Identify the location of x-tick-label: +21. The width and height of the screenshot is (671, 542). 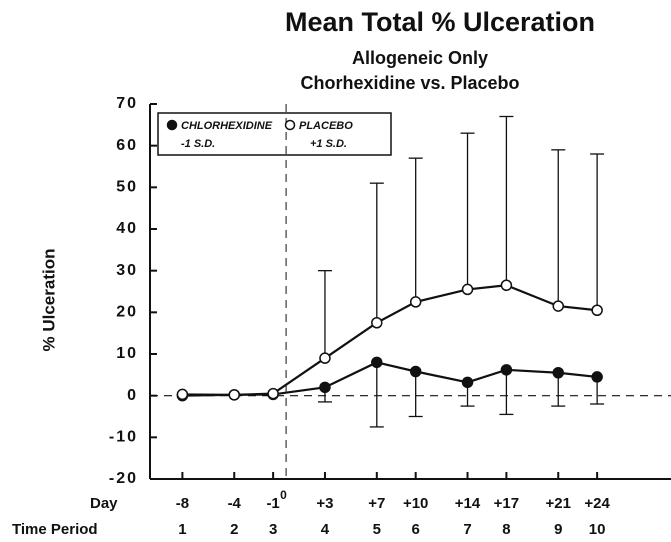
(558, 503).